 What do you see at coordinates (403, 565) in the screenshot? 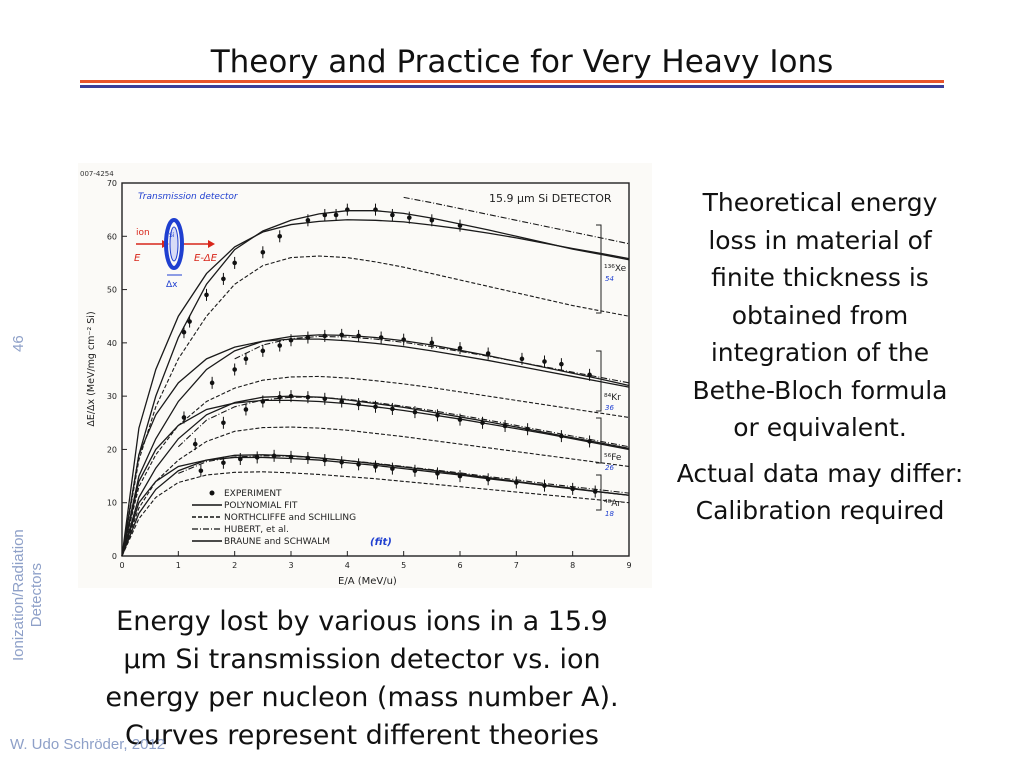
I see `x-tick-label-5: 5` at bounding box center [403, 565].